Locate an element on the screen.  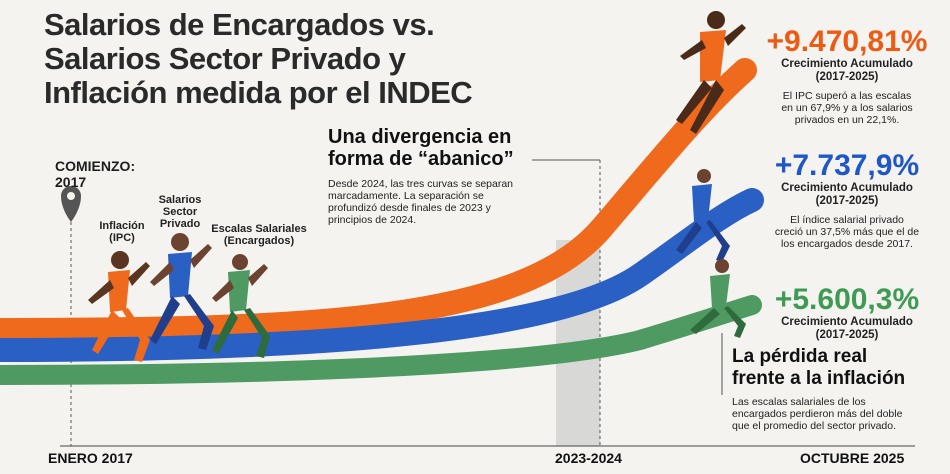
encargados-growth-subtitle: Crecimiento Acumulado (2017-2025) is located at coordinates (847, 328).